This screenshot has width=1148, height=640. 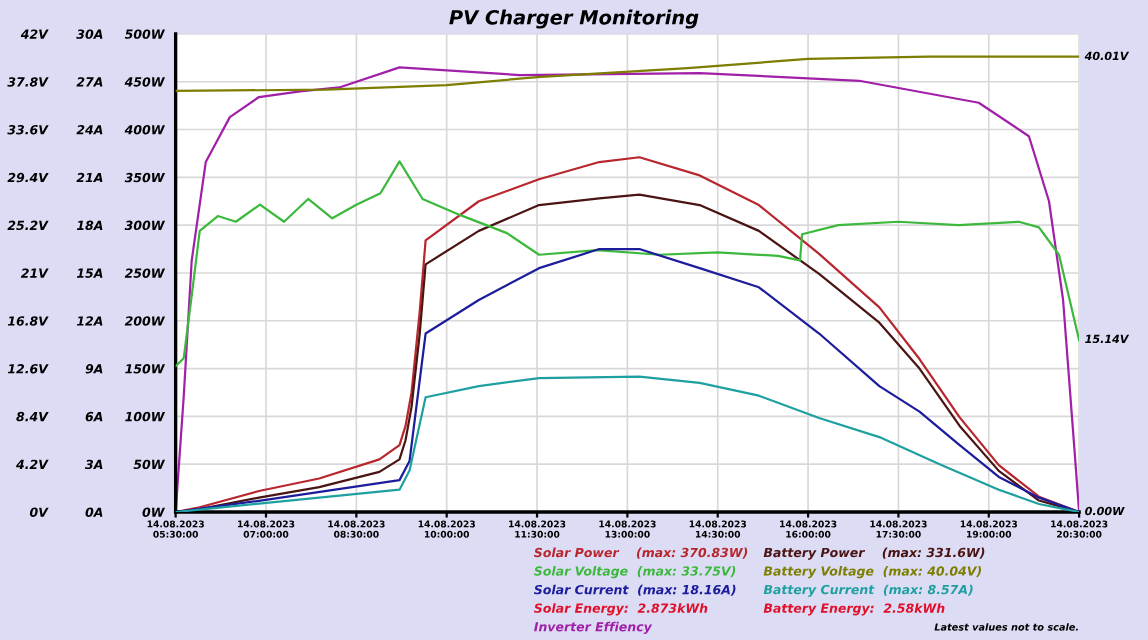 I want to click on line-series, so click(x=627, y=73).